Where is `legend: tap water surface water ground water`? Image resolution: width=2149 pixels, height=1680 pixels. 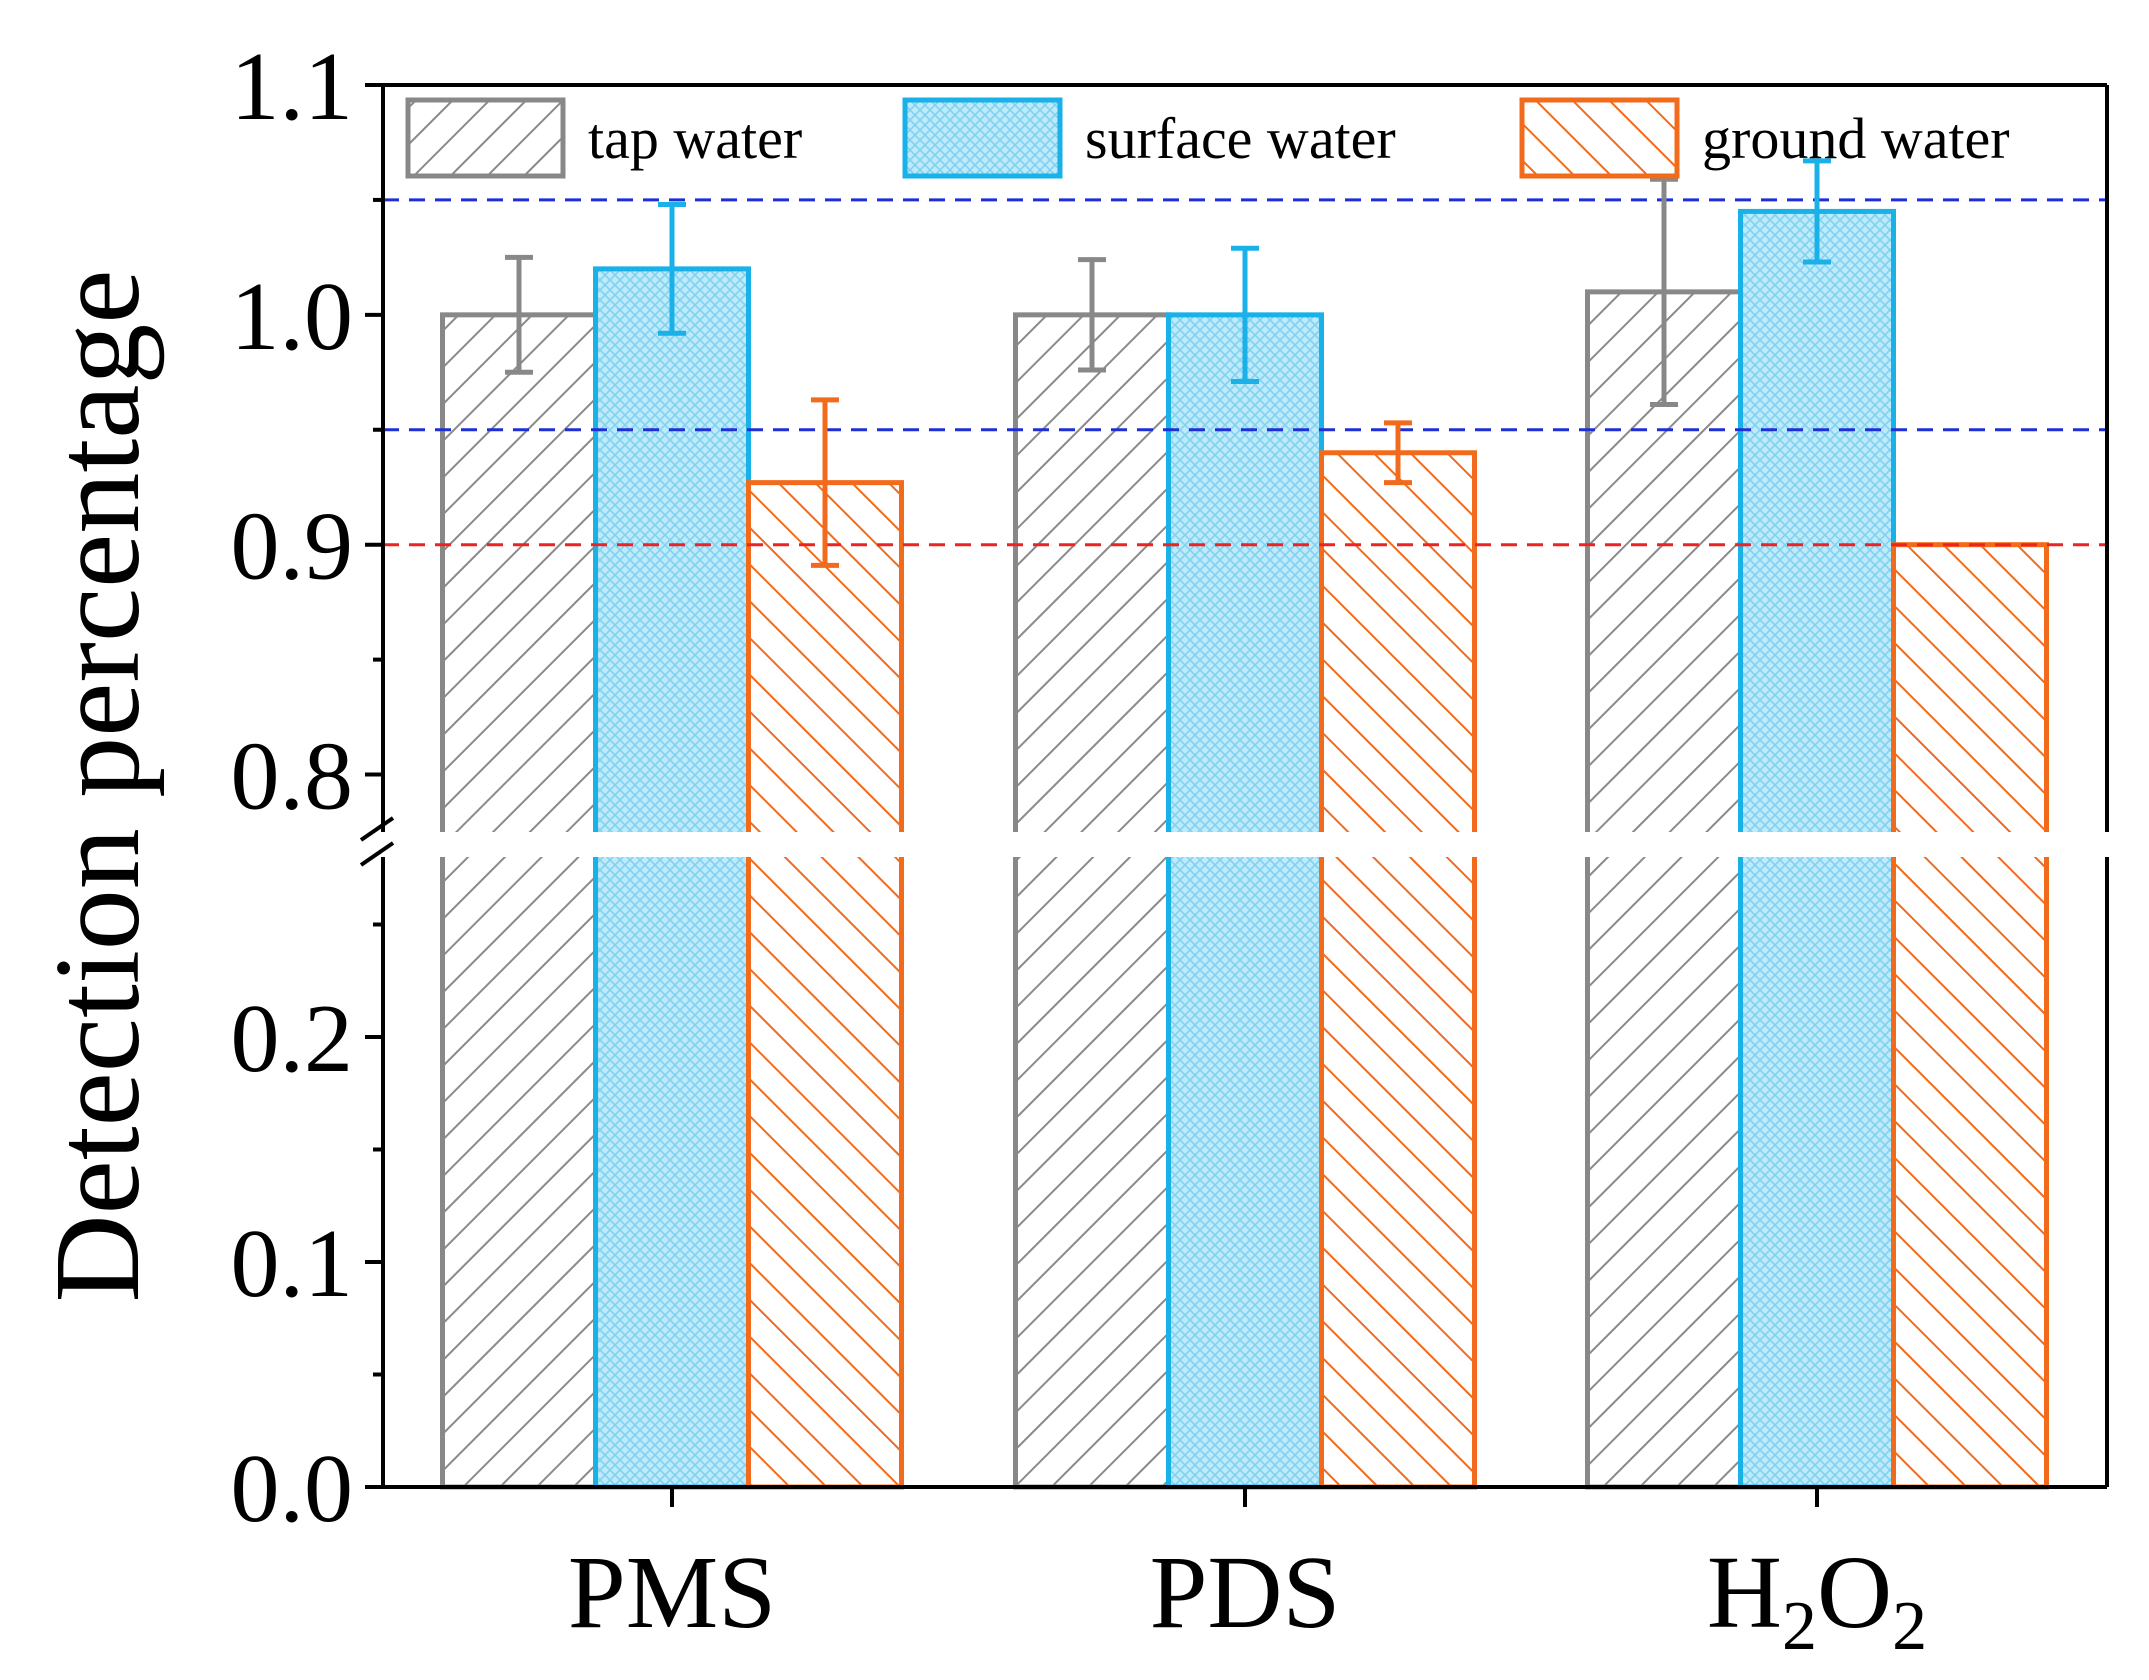
legend: tap water surface water ground water is located at coordinates (1207, 138).